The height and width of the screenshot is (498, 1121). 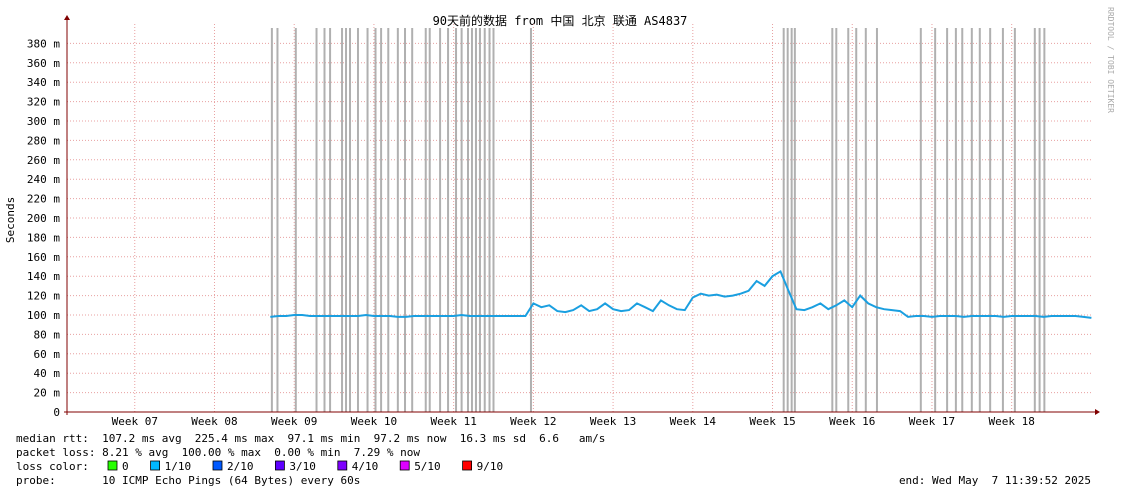 I want to click on y-tick-label: 360 m, so click(x=43, y=63).